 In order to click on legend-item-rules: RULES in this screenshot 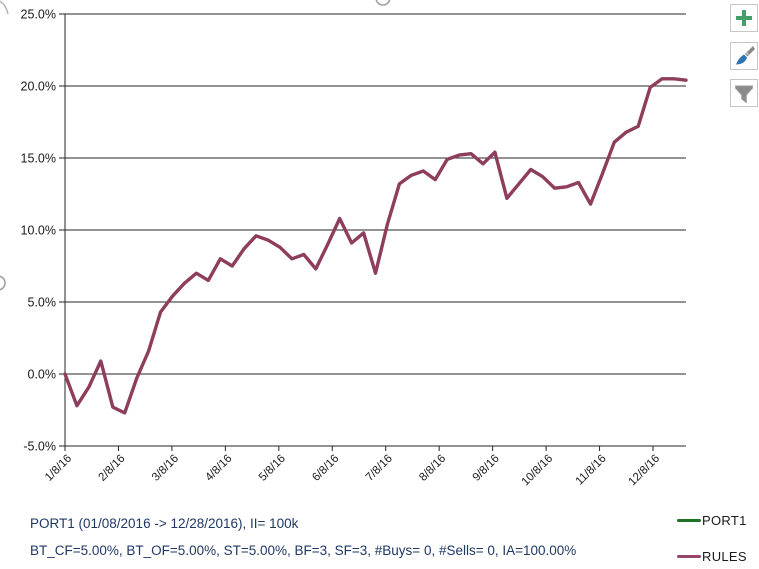, I will do `click(712, 556)`.